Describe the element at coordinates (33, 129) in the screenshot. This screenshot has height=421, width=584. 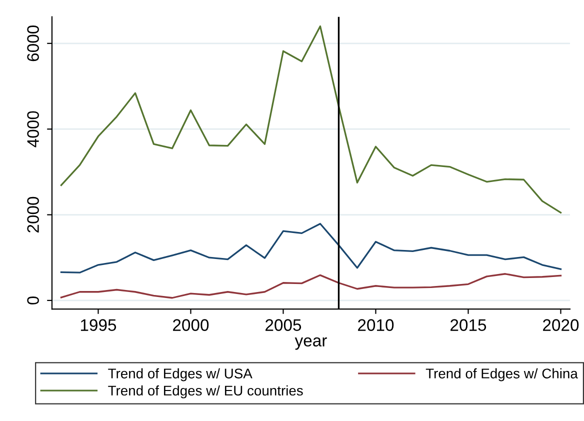
I see `y-tick-label: 4000` at that location.